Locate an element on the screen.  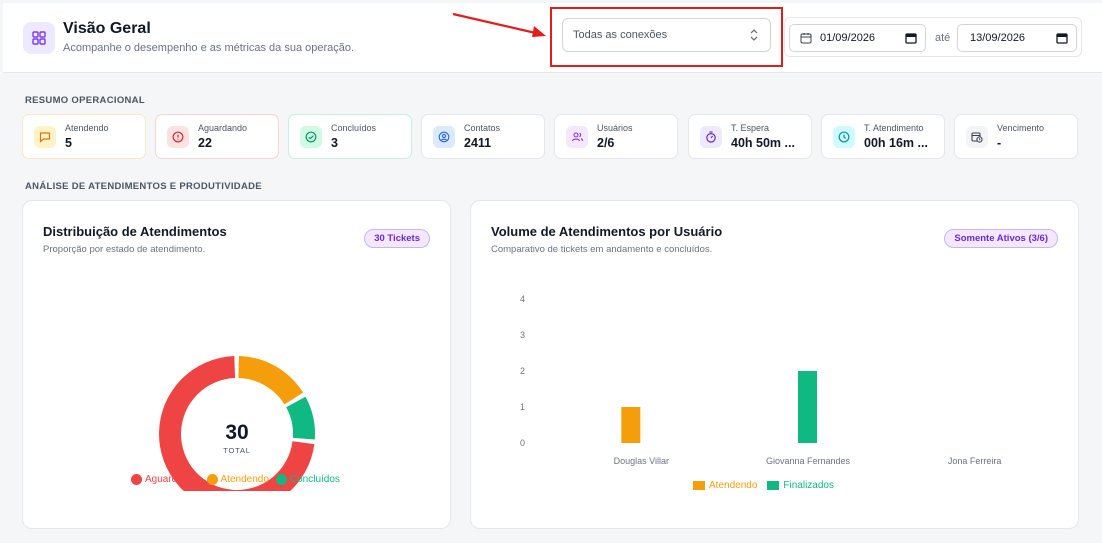
date-to-input: 13/09/2026 is located at coordinates (1017, 38).